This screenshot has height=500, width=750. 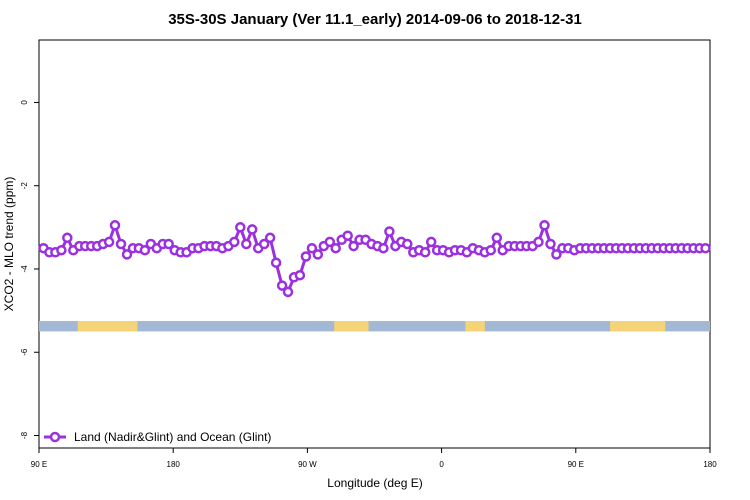 I want to click on map-strip, so click(x=374, y=326).